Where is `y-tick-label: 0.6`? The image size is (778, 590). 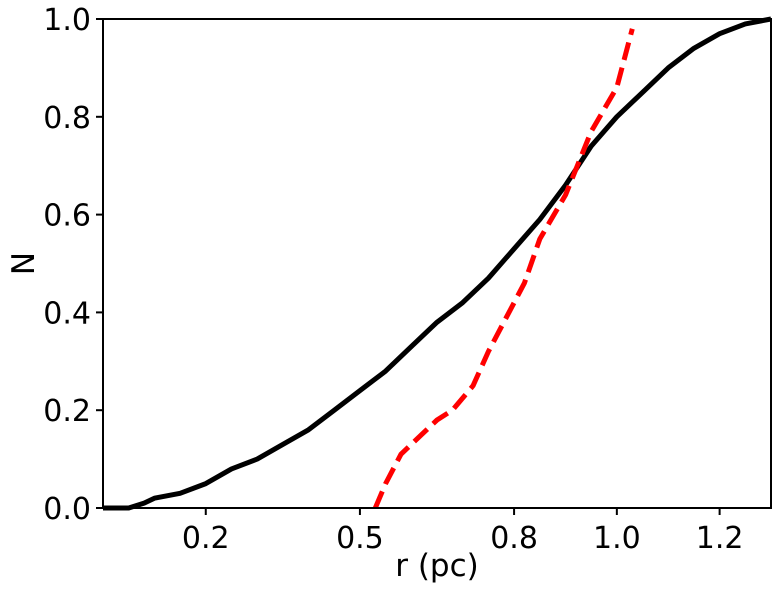 y-tick-label: 0.6 is located at coordinates (67, 216).